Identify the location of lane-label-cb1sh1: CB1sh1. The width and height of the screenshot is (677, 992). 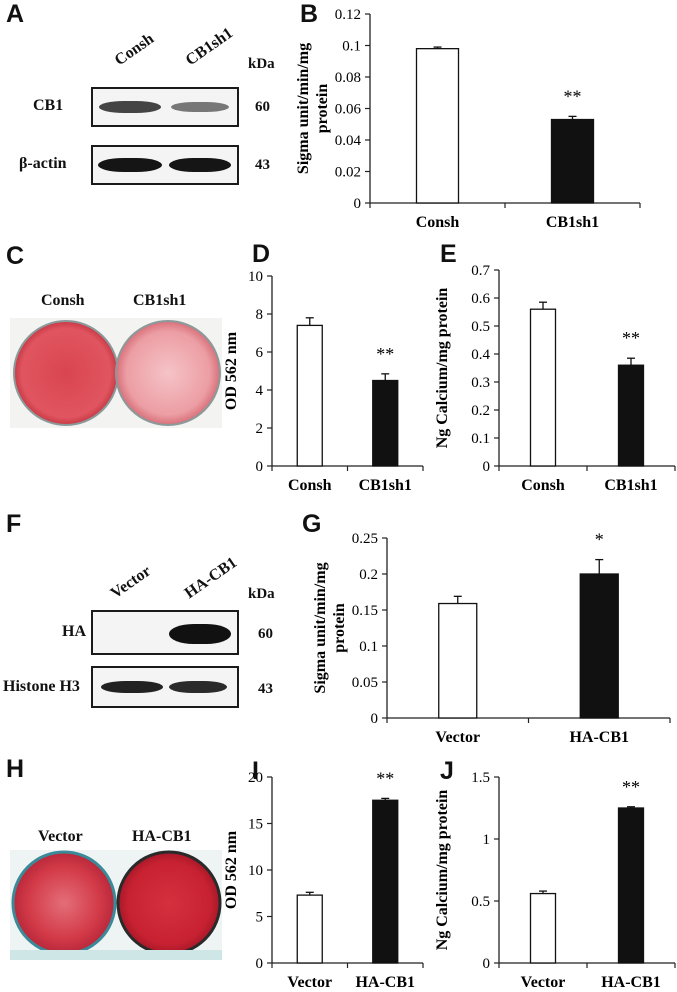
(209, 47).